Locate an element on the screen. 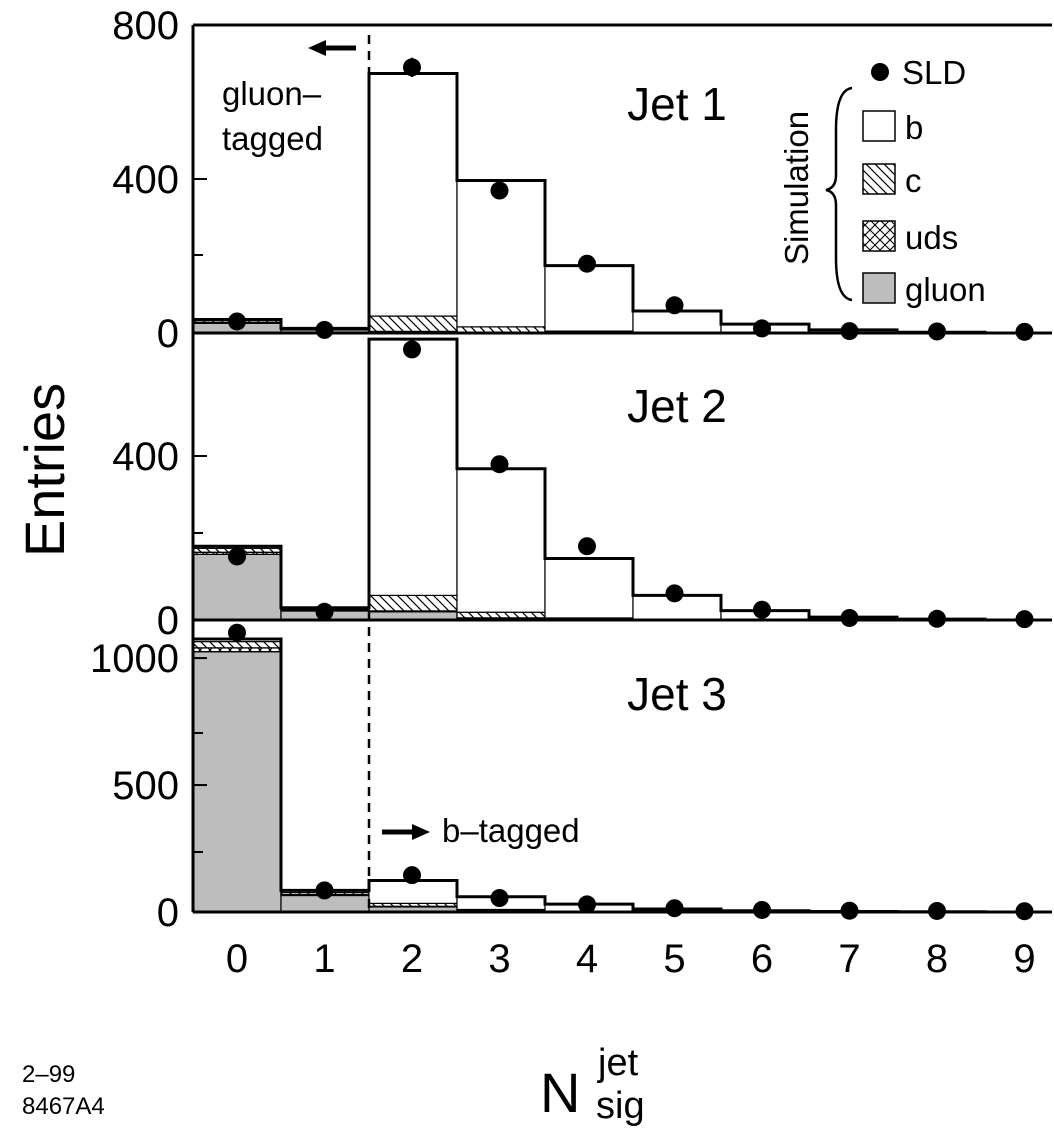 This screenshot has width=1054, height=1129. legend-marker-sld is located at coordinates (880, 72).